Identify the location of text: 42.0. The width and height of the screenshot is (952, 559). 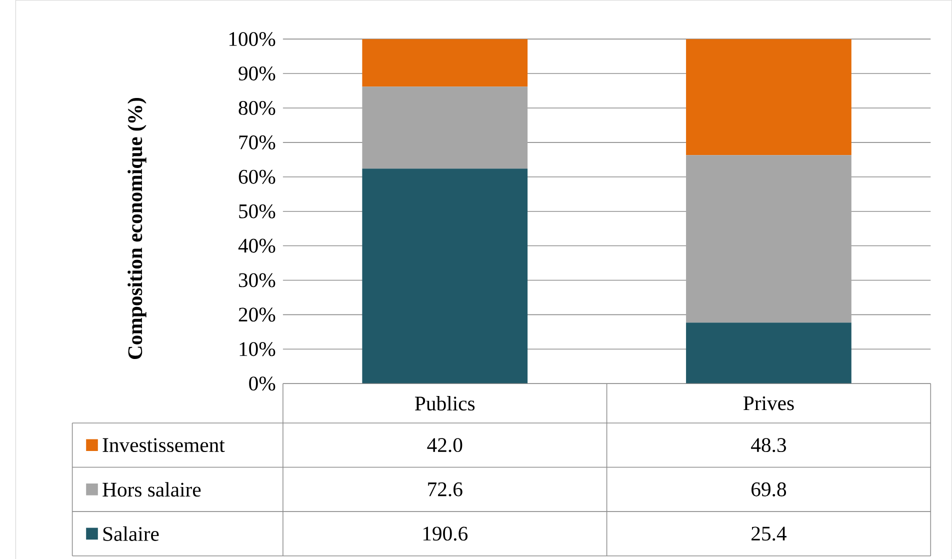
(444, 445).